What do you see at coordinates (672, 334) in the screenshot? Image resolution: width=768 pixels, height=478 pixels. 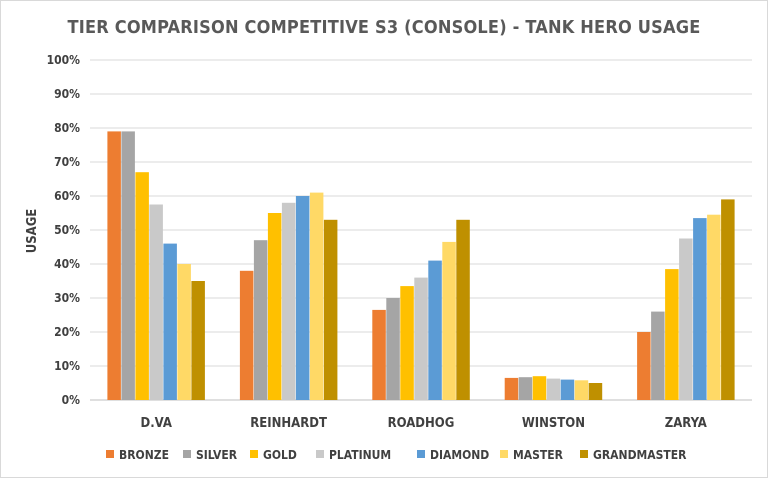 I see `bar-gold-zarya` at bounding box center [672, 334].